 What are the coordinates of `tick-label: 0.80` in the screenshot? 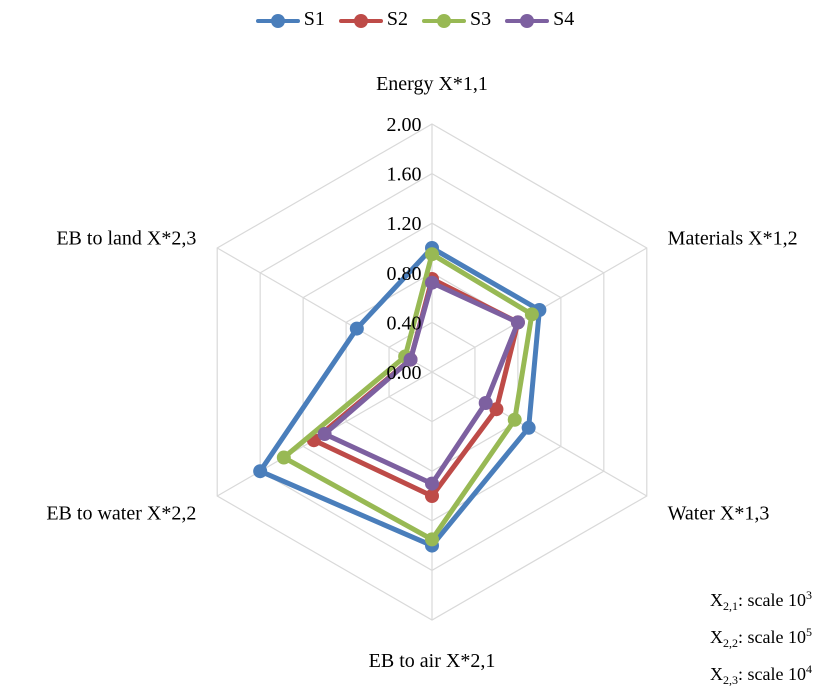 It's located at (404, 274).